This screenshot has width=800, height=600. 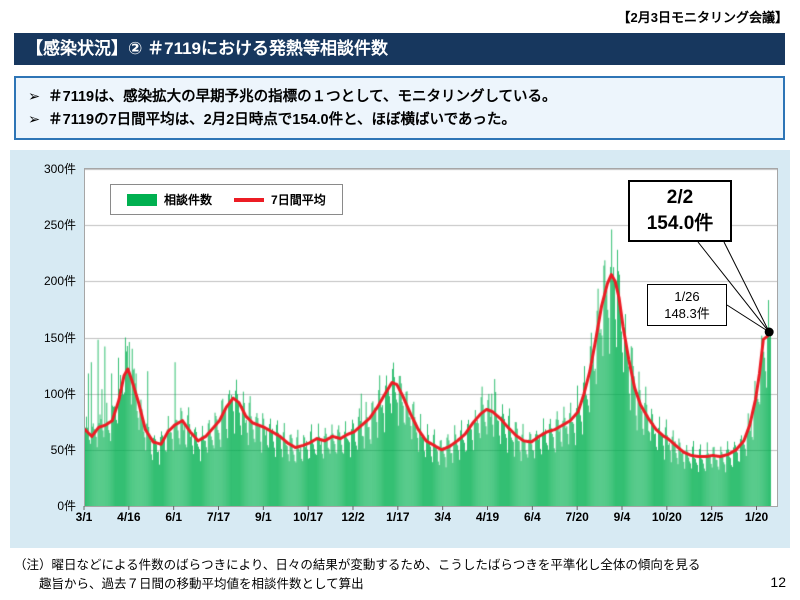 What do you see at coordinates (59, 337) in the screenshot?
I see `y-axis-label: 150件` at bounding box center [59, 337].